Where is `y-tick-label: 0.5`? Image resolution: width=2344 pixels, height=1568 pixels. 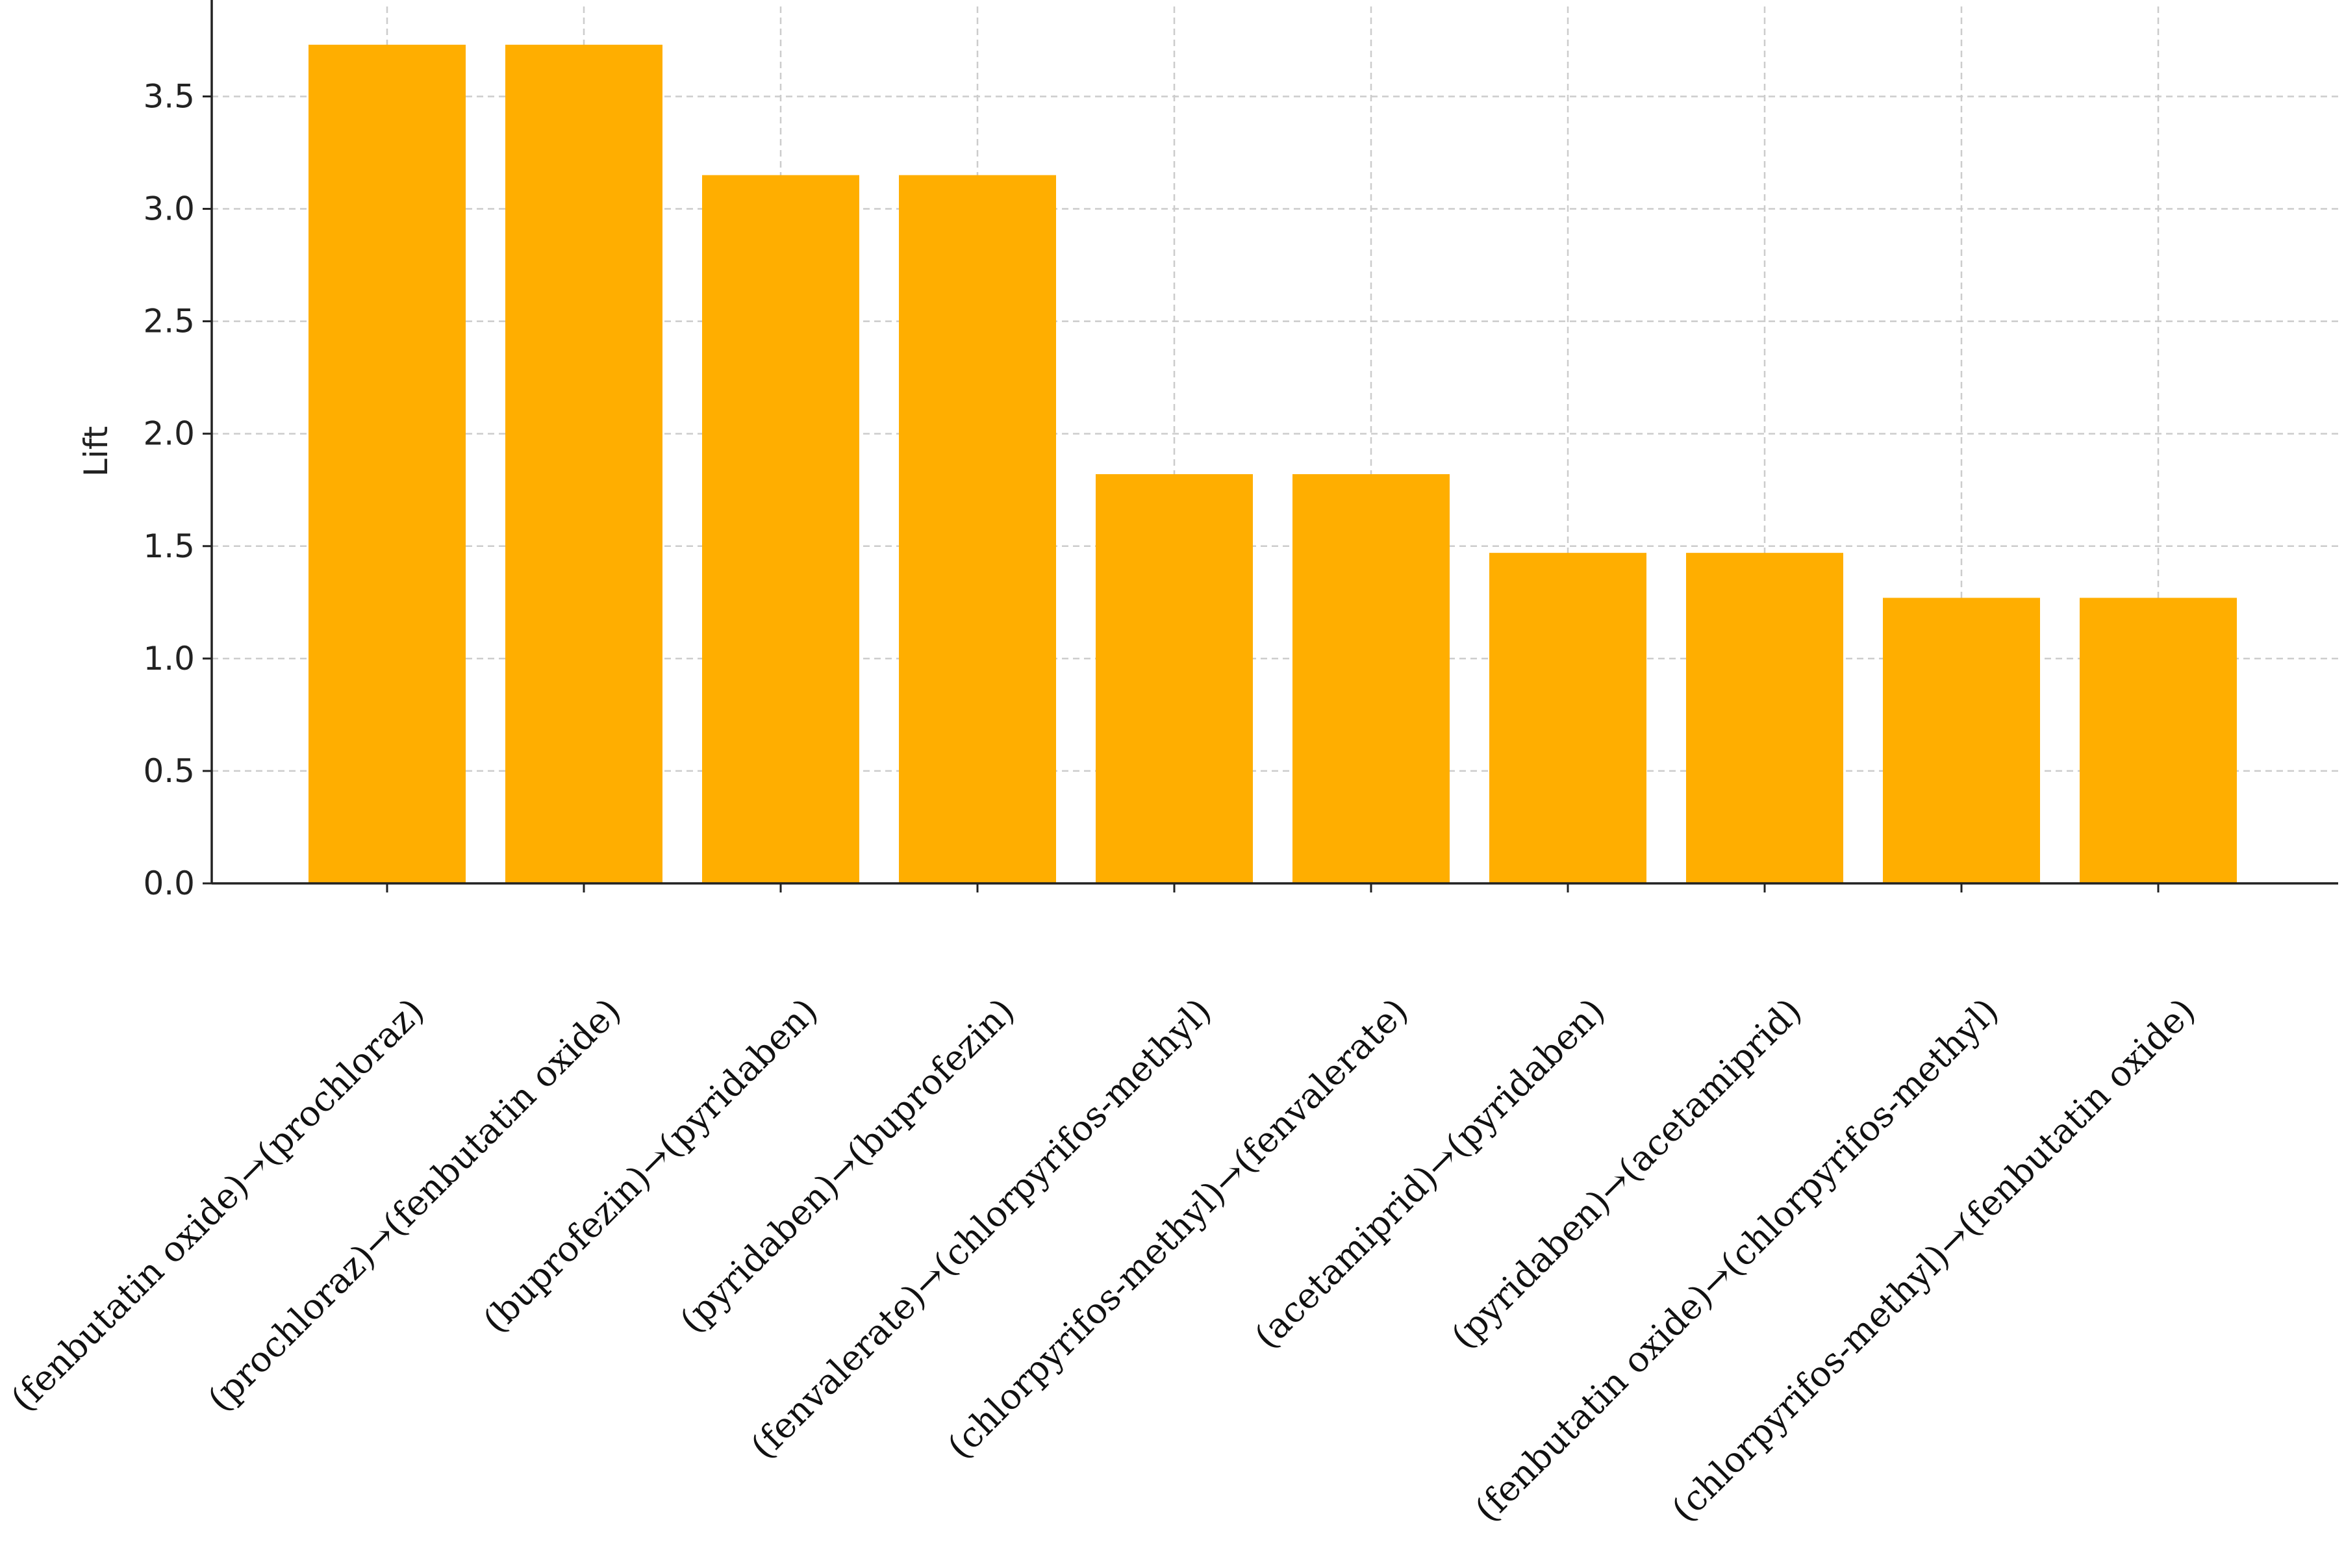 y-tick-label: 0.5 is located at coordinates (169, 771).